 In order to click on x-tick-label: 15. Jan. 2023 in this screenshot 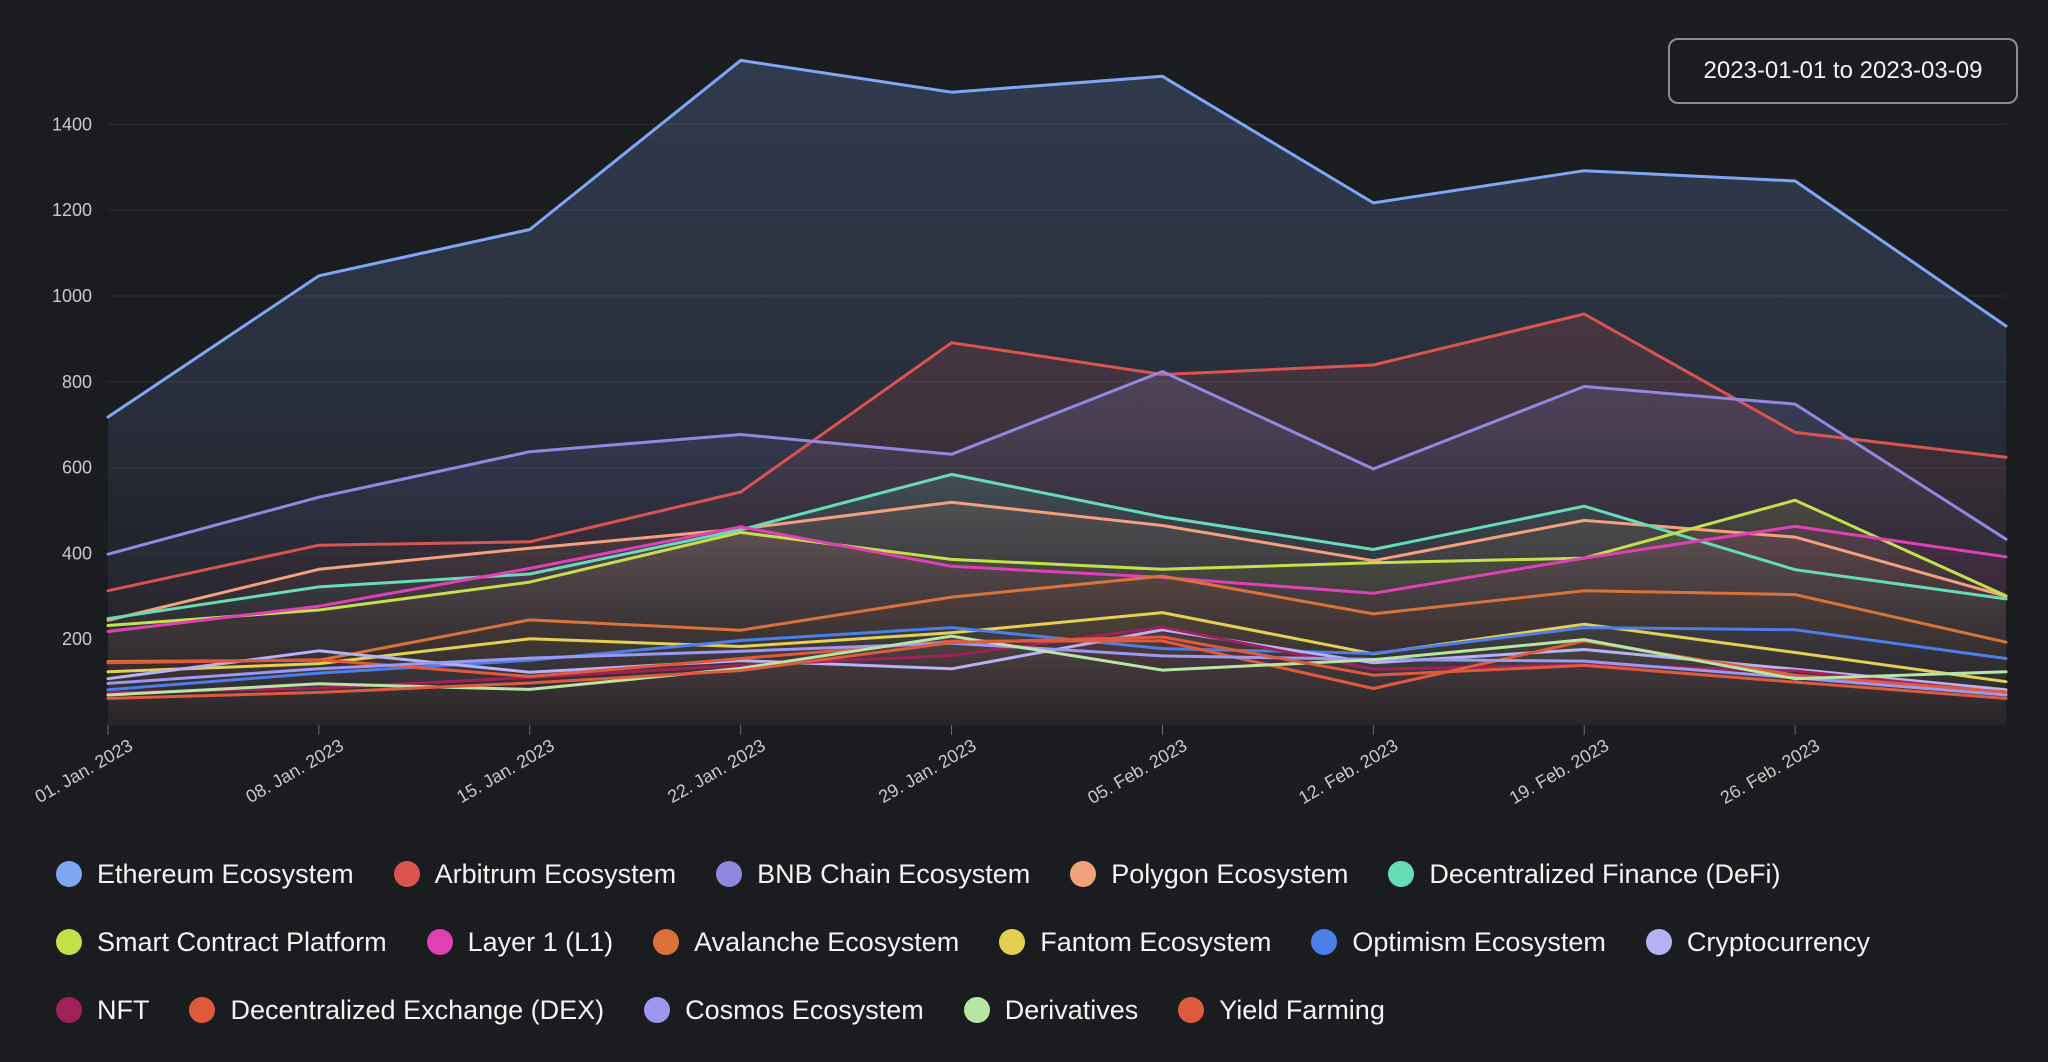, I will do `click(505, 771)`.